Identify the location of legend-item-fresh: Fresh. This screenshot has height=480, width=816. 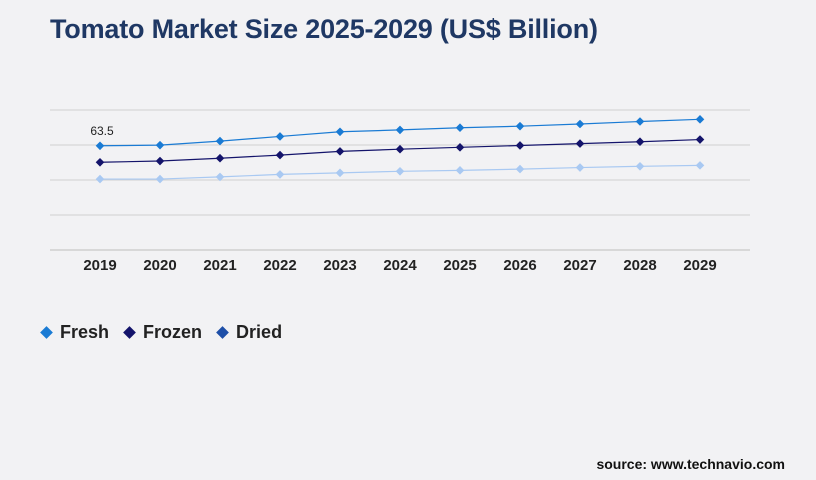
(74, 332).